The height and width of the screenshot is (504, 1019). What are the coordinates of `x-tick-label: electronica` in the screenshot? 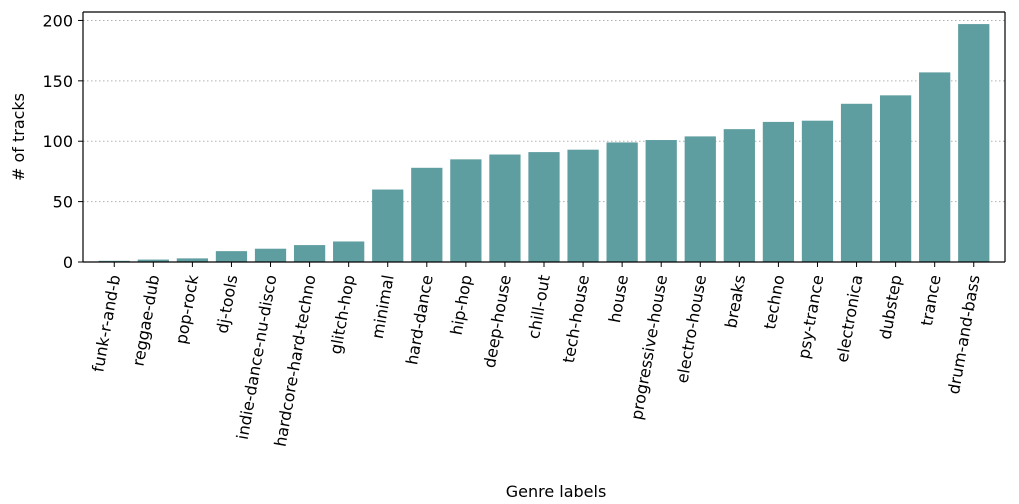 It's located at (849, 318).